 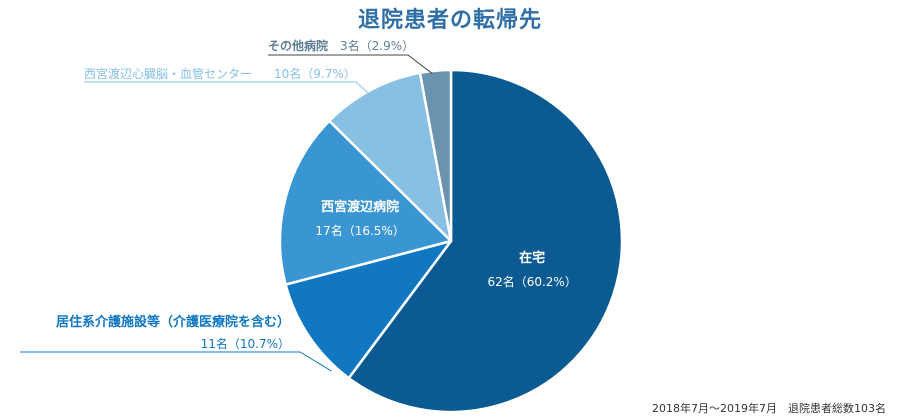 I want to click on chart-title: 退院患者の転帰先, so click(x=449, y=20).